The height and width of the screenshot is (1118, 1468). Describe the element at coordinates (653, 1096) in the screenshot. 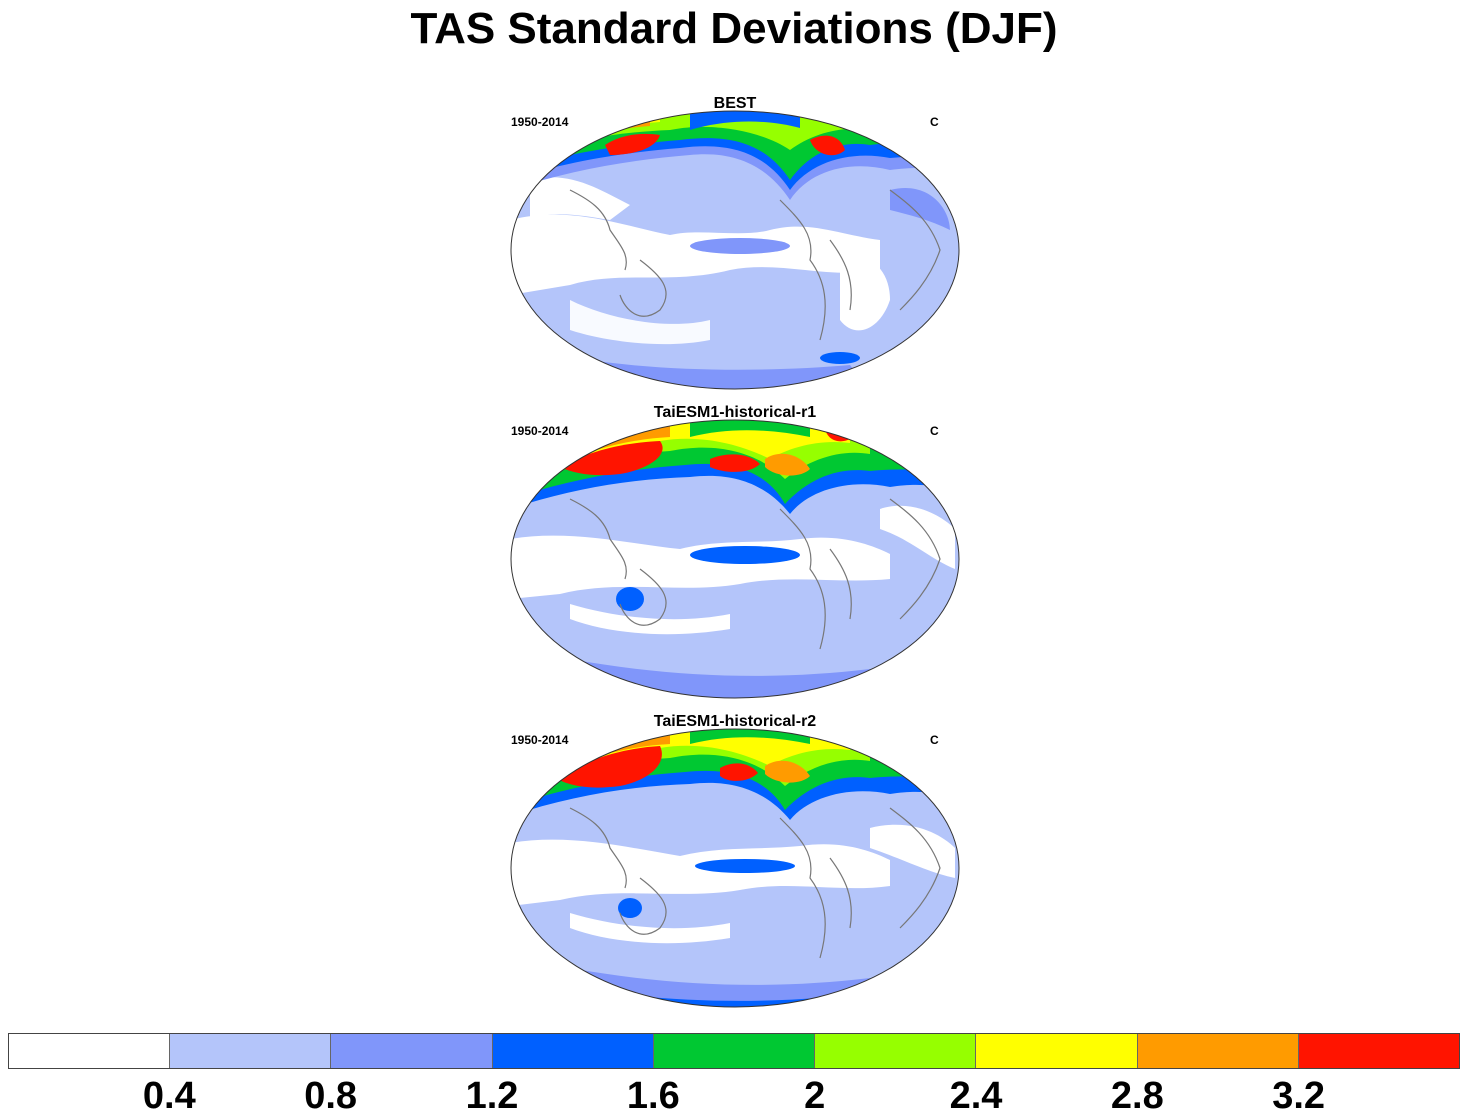

I see `colorbar-tick-label: 1.6` at that location.